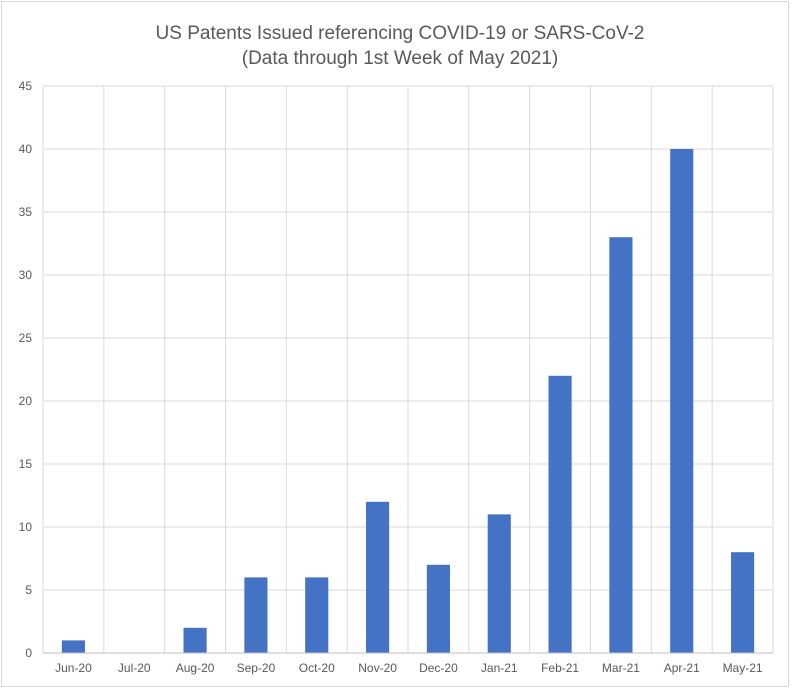  I want to click on x-tick-label: Aug-20, so click(195, 668).